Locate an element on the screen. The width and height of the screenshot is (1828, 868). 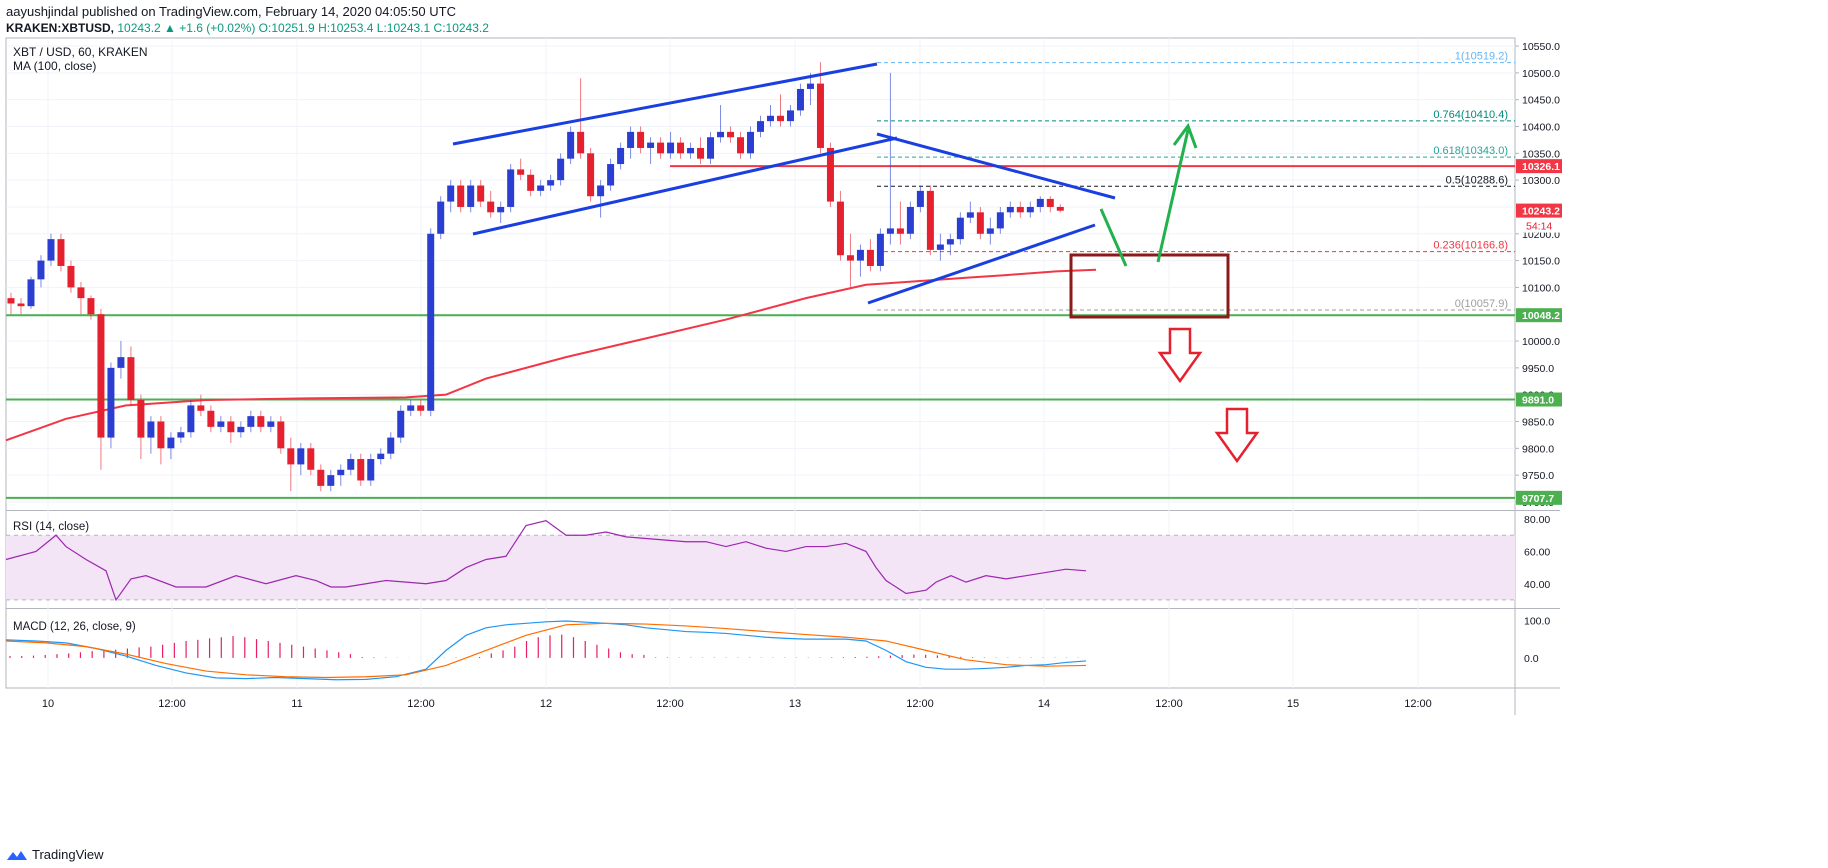
time-tick-label: 13 is located at coordinates (795, 704).